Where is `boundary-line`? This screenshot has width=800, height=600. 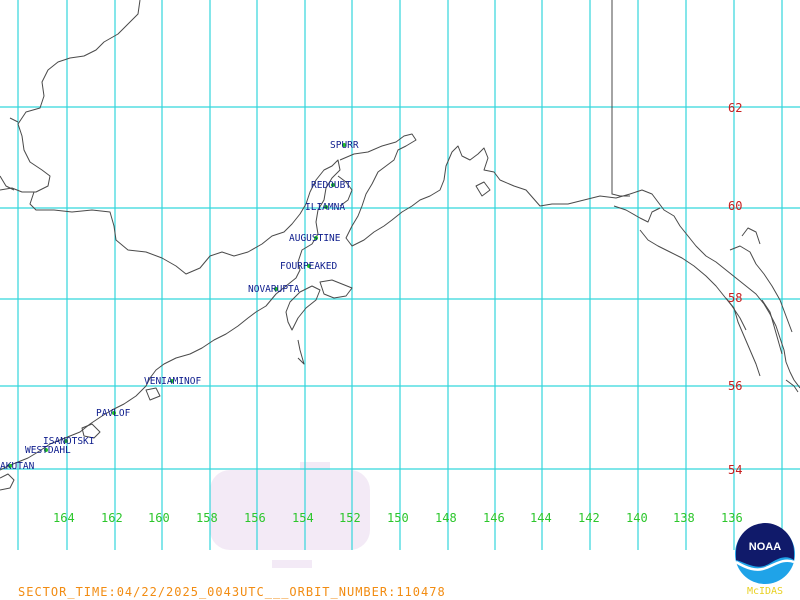
boundary-line is located at coordinates (620, 98).